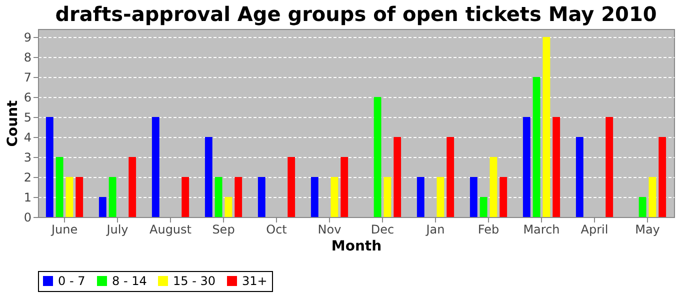 The image size is (700, 300). What do you see at coordinates (28, 37) in the screenshot?
I see `y-tick-label: 9` at bounding box center [28, 37].